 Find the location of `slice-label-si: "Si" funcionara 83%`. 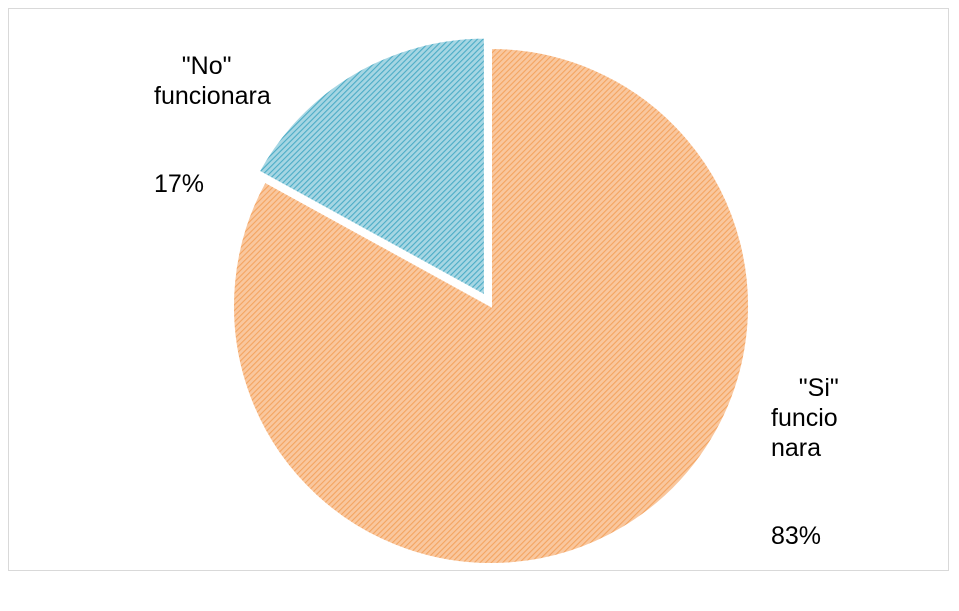

slice-label-si: "Si" funcionara 83% is located at coordinates (810, 477).